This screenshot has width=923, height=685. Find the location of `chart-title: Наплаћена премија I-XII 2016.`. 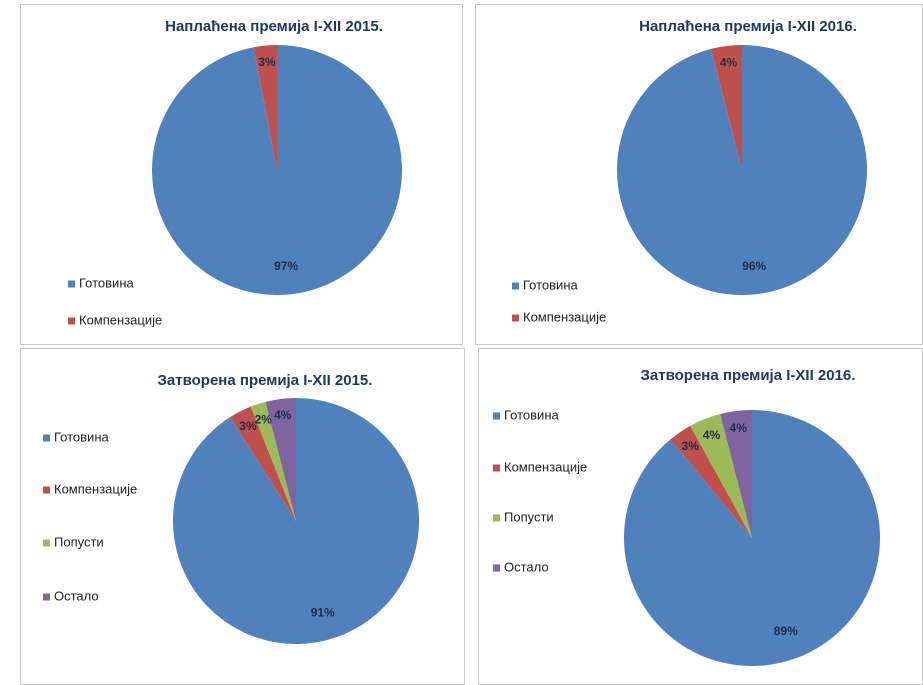

chart-title: Наплаћена премија I-XII 2016. is located at coordinates (748, 26).